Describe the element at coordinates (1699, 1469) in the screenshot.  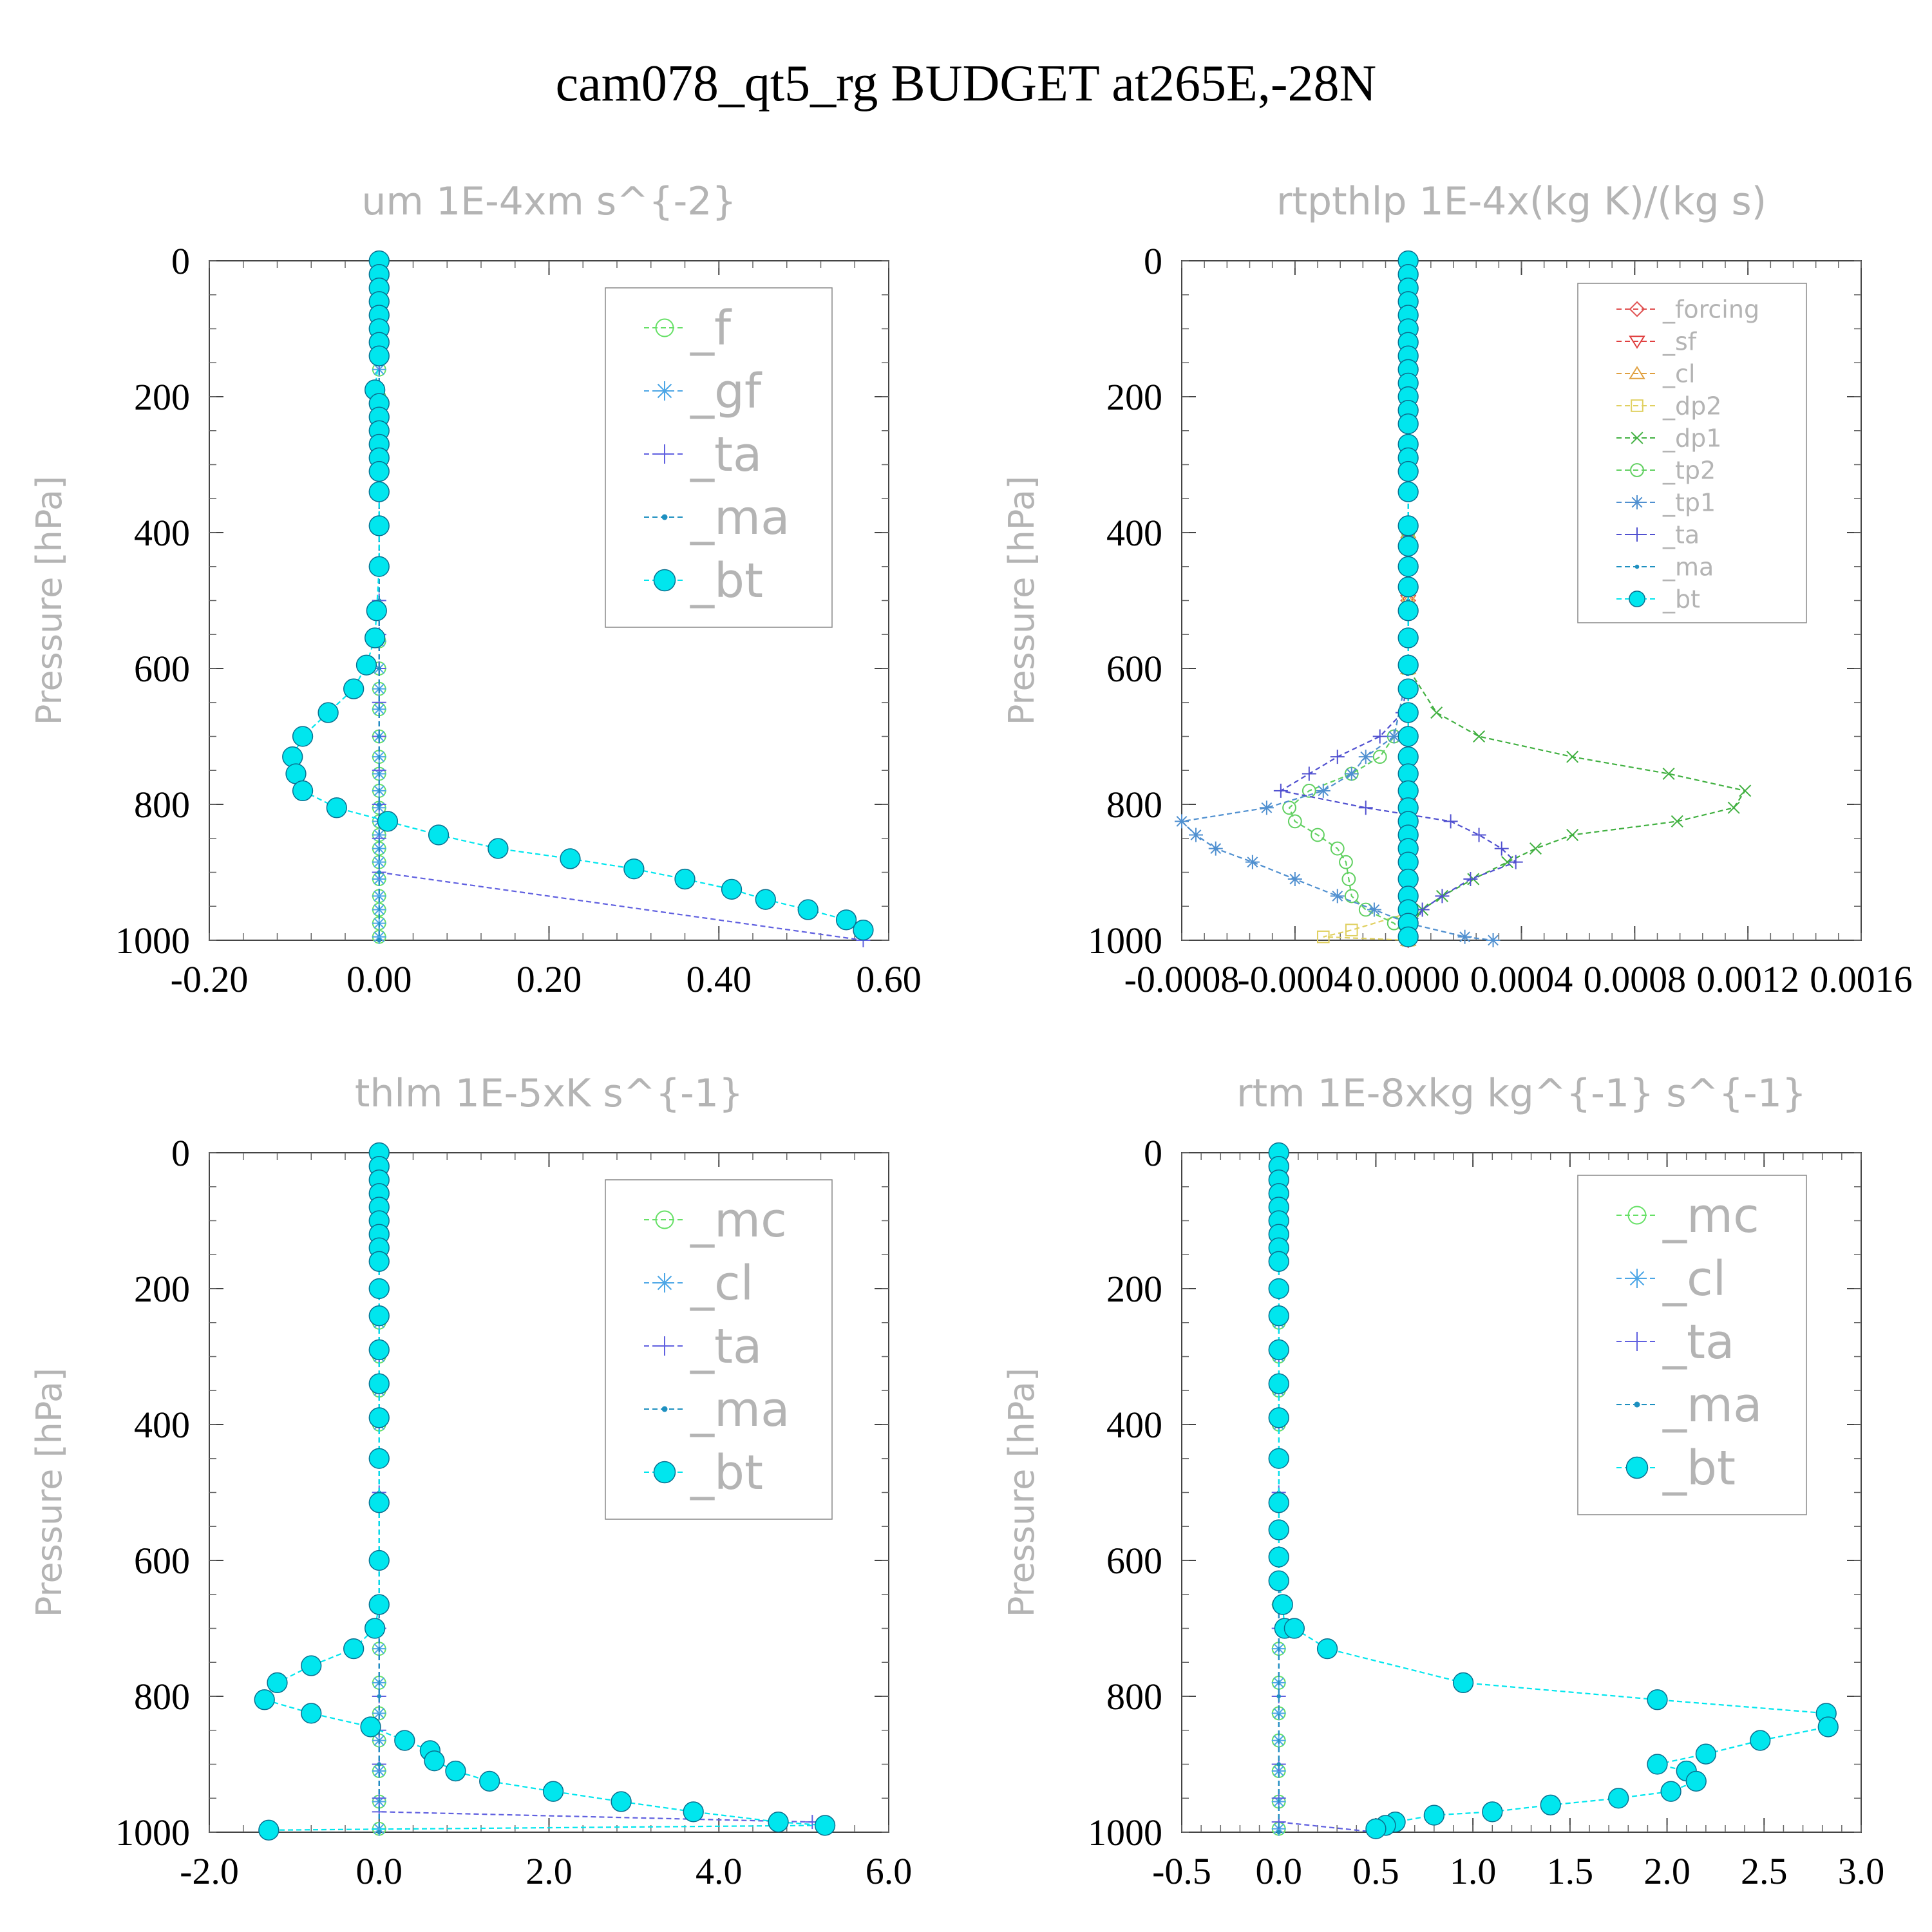
I see `legend-label: _bt` at that location.